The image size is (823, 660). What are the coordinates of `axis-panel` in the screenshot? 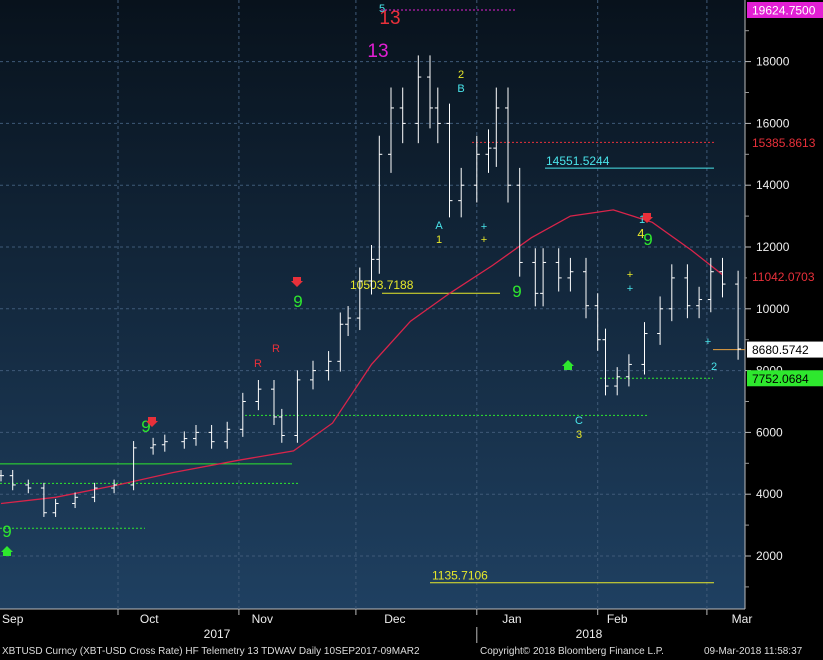 It's located at (784, 304).